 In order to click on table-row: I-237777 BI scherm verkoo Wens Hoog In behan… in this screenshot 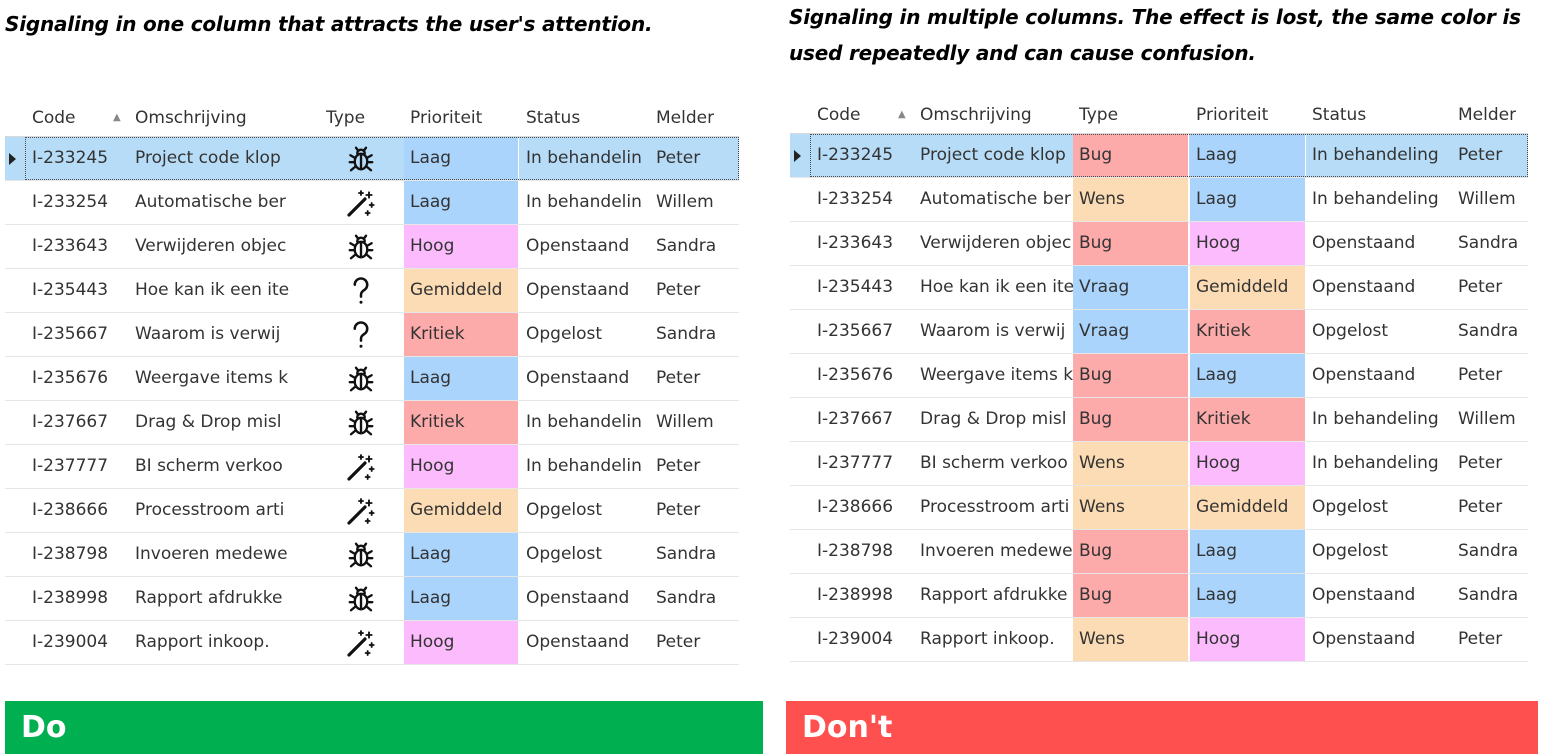, I will do `click(1159, 464)`.